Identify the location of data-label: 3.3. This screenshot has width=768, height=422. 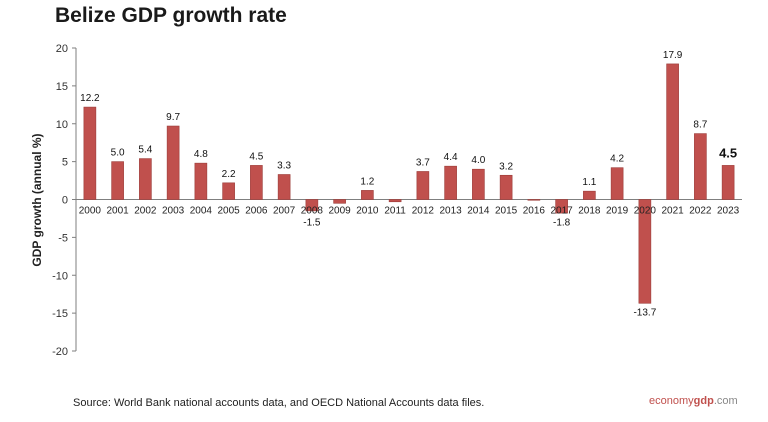
(284, 166).